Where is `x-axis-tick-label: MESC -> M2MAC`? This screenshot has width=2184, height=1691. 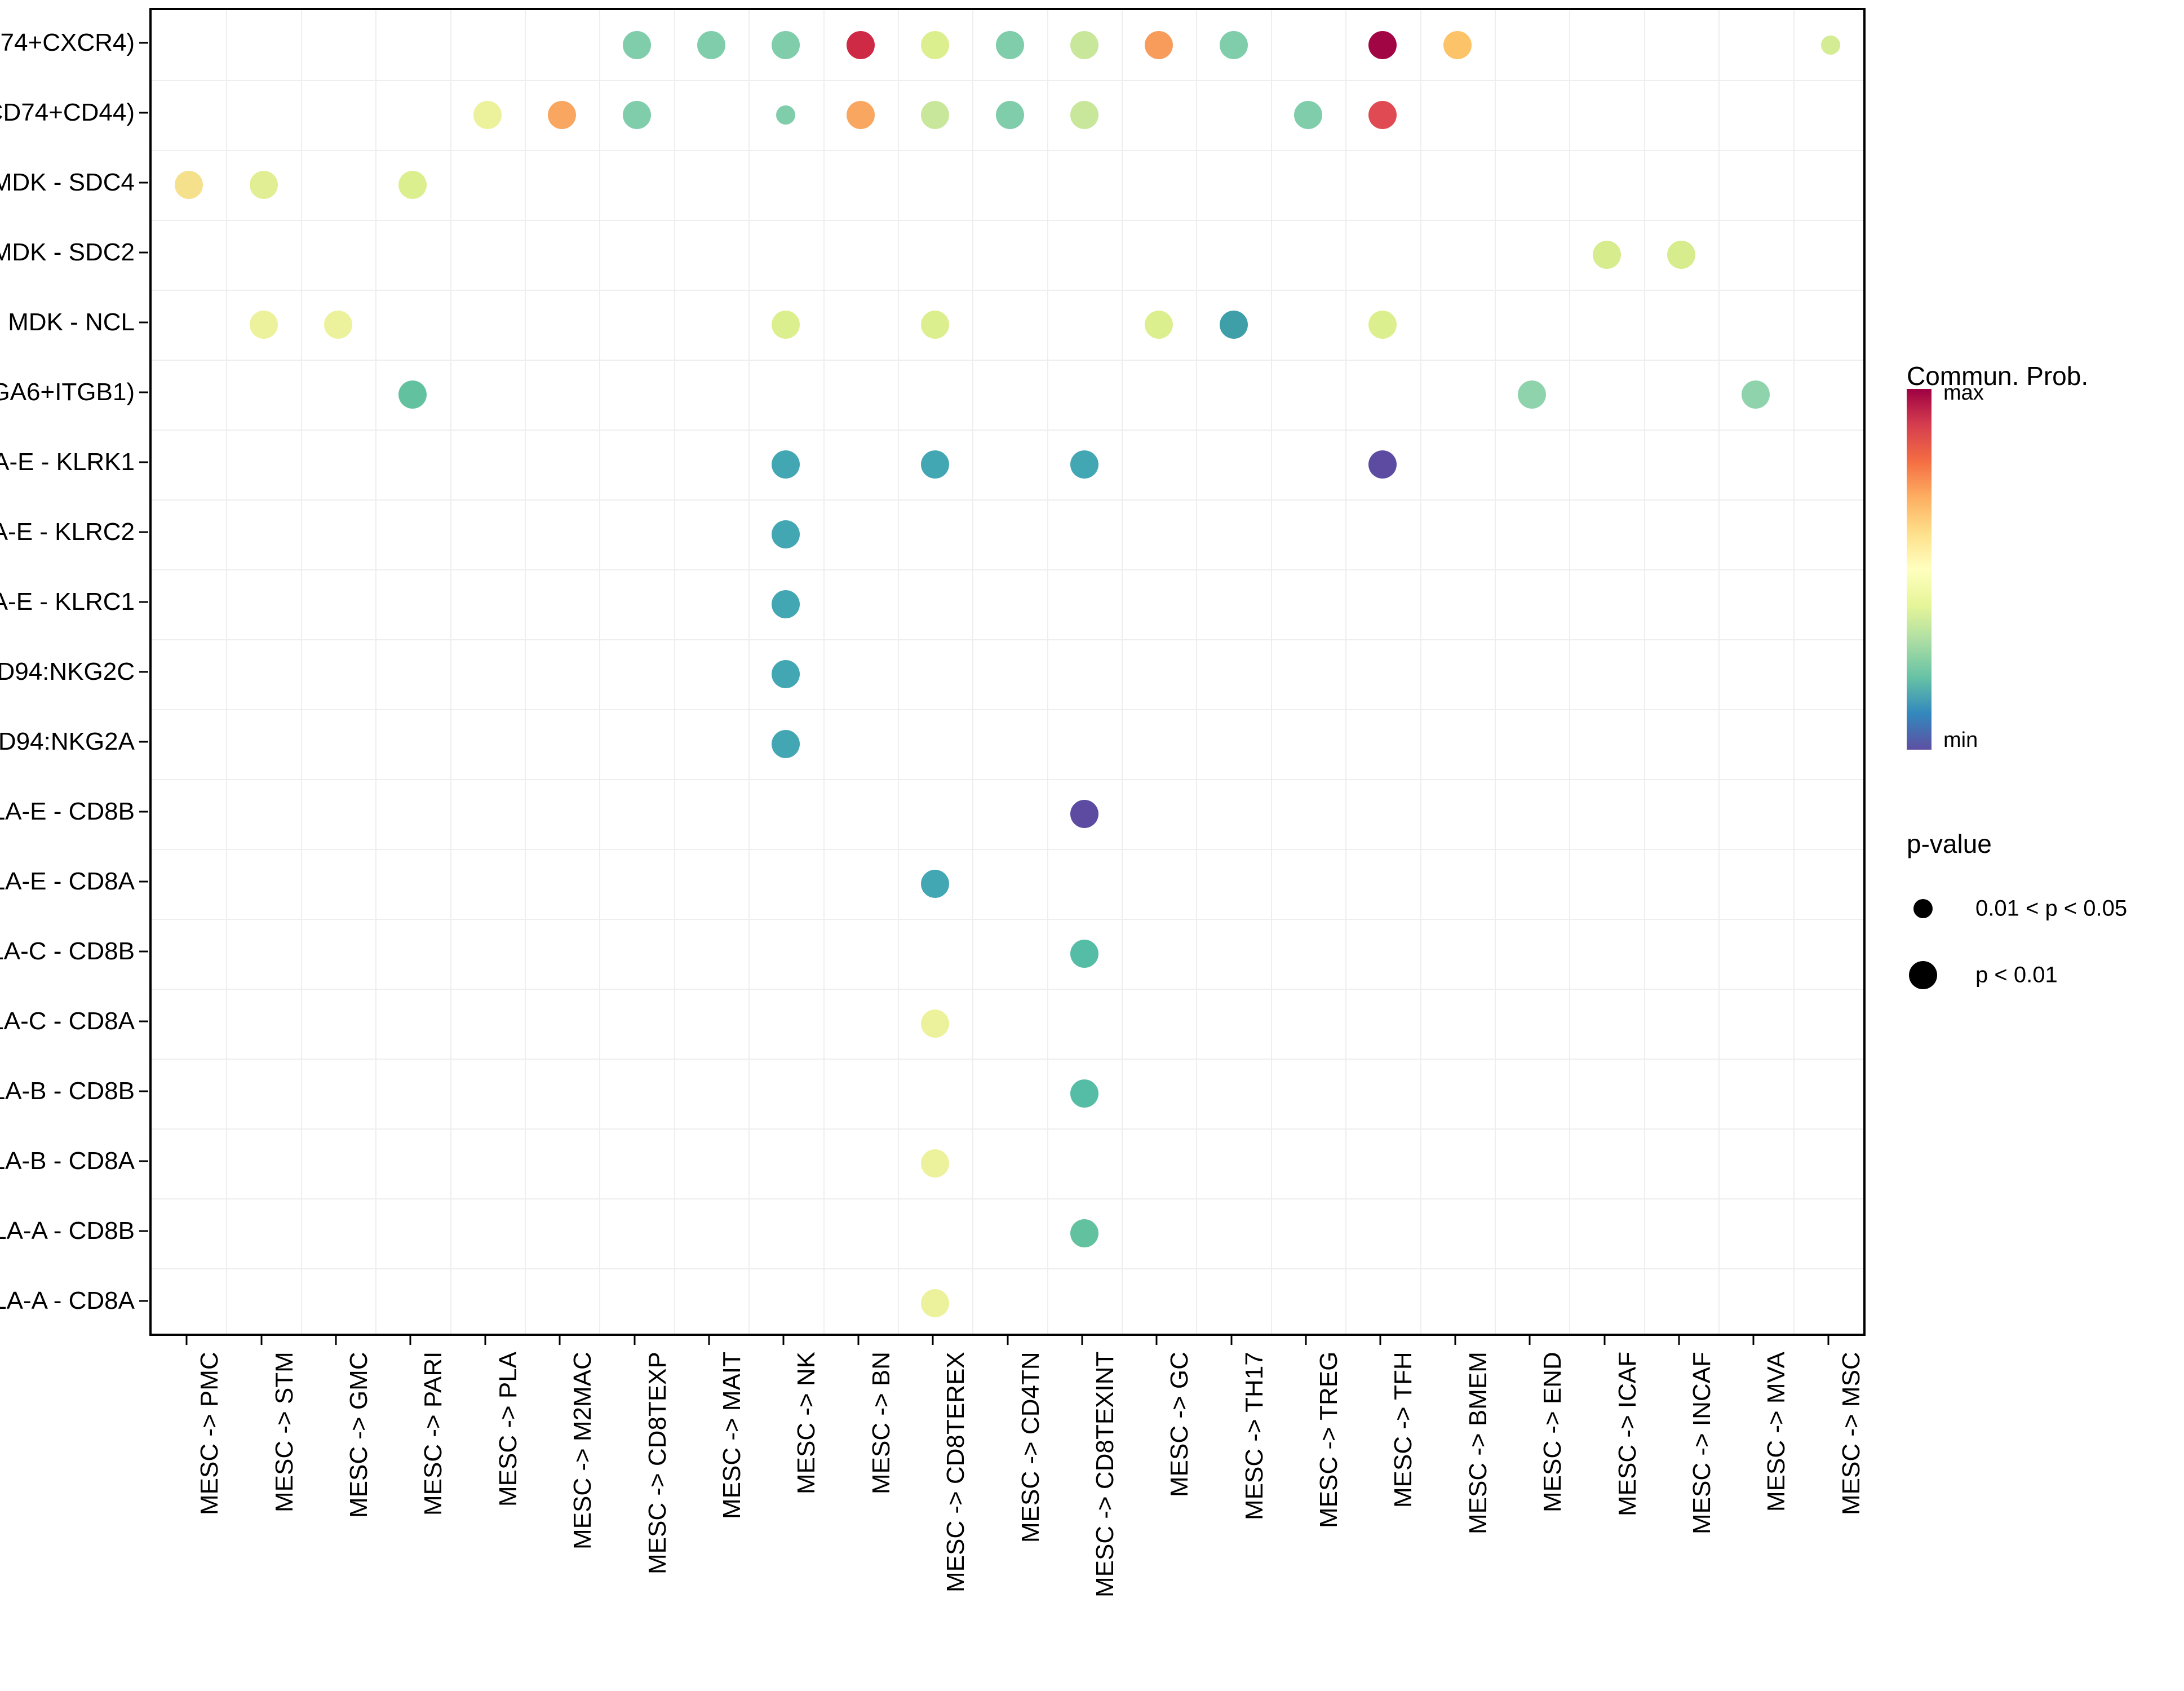
x-axis-tick-label: MESC -> M2MAC is located at coordinates (583, 1451).